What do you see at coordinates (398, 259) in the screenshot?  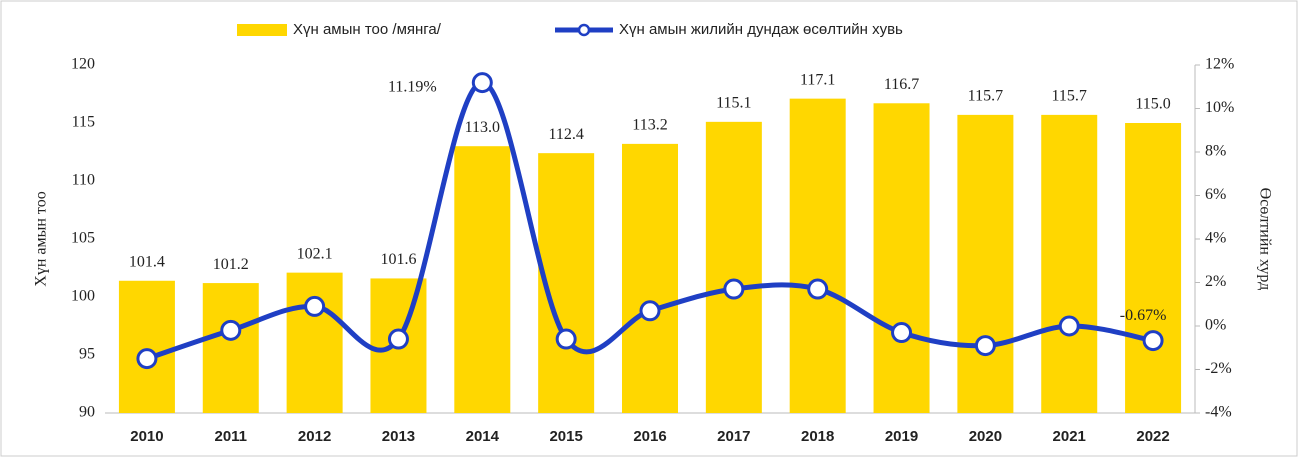 I see `bar-value-label: 101.6` at bounding box center [398, 259].